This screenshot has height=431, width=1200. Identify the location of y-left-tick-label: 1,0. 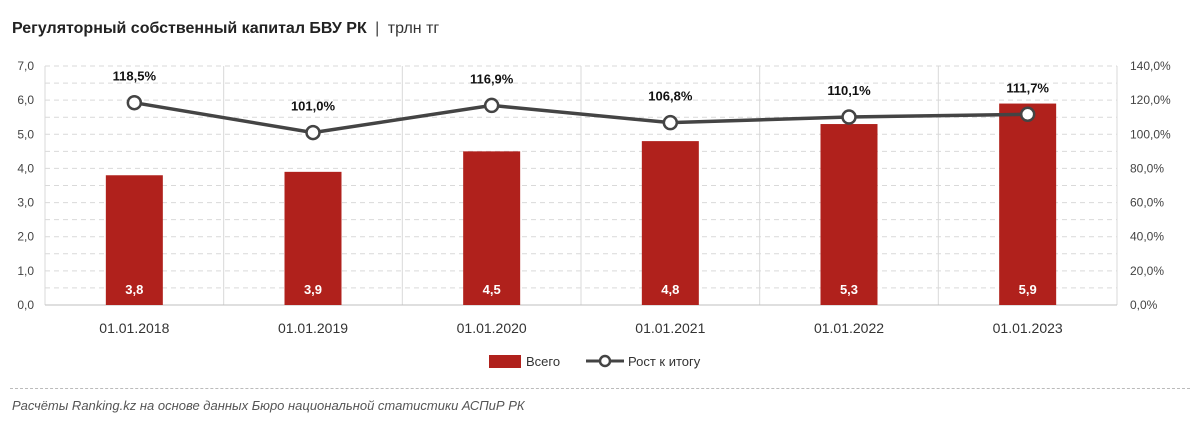
(25, 271).